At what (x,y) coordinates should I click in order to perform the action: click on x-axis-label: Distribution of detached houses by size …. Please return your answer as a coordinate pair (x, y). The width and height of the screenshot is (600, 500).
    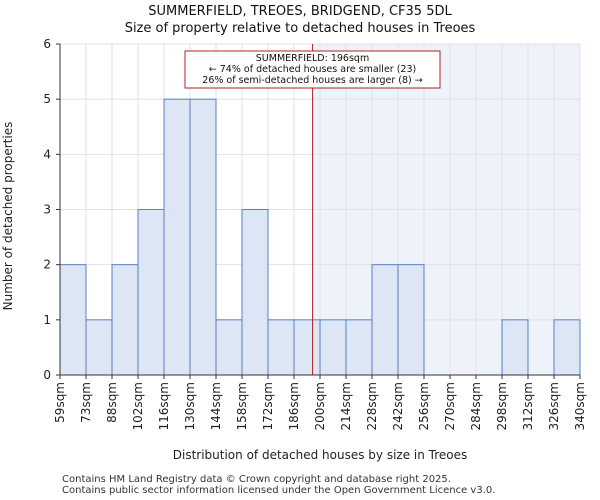
    Looking at the image, I should click on (320, 455).